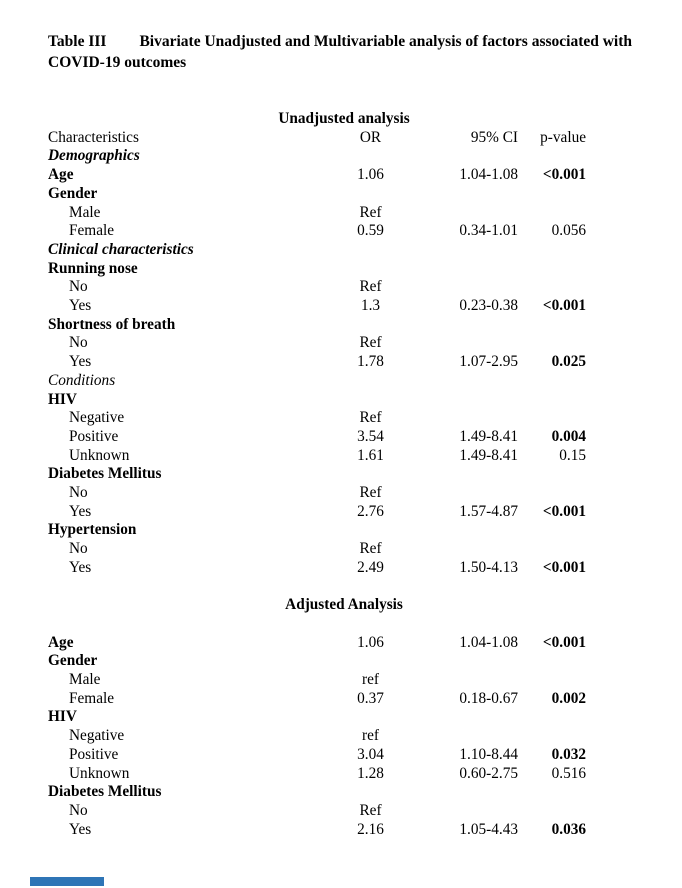 This screenshot has height=888, width=682. I want to click on ci-value: 1.57-4.87, so click(488, 511).